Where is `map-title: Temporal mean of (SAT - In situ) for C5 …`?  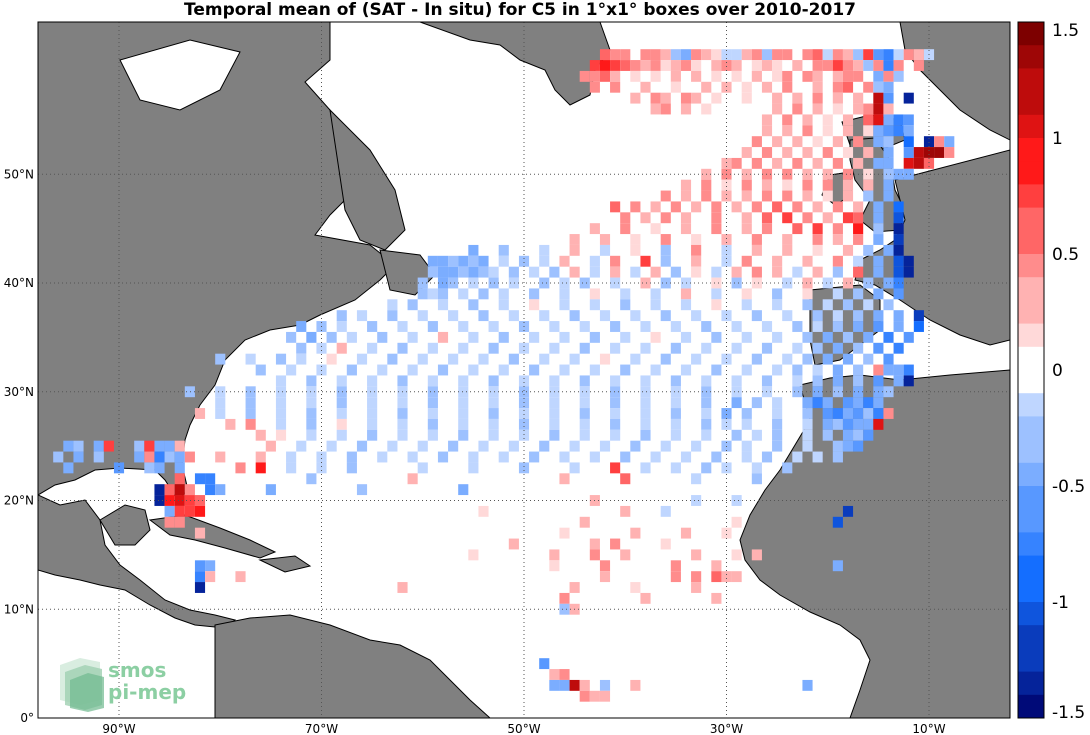
map-title: Temporal mean of (SAT - In situ) for C5 … is located at coordinates (520, 10).